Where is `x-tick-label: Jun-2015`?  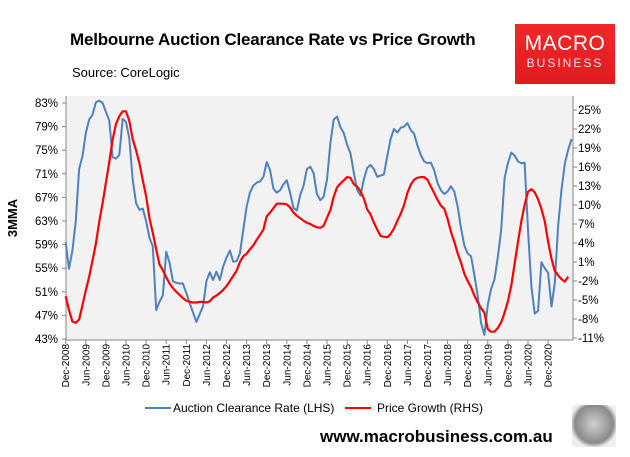
x-tick-label: Jun-2015 is located at coordinates (328, 365).